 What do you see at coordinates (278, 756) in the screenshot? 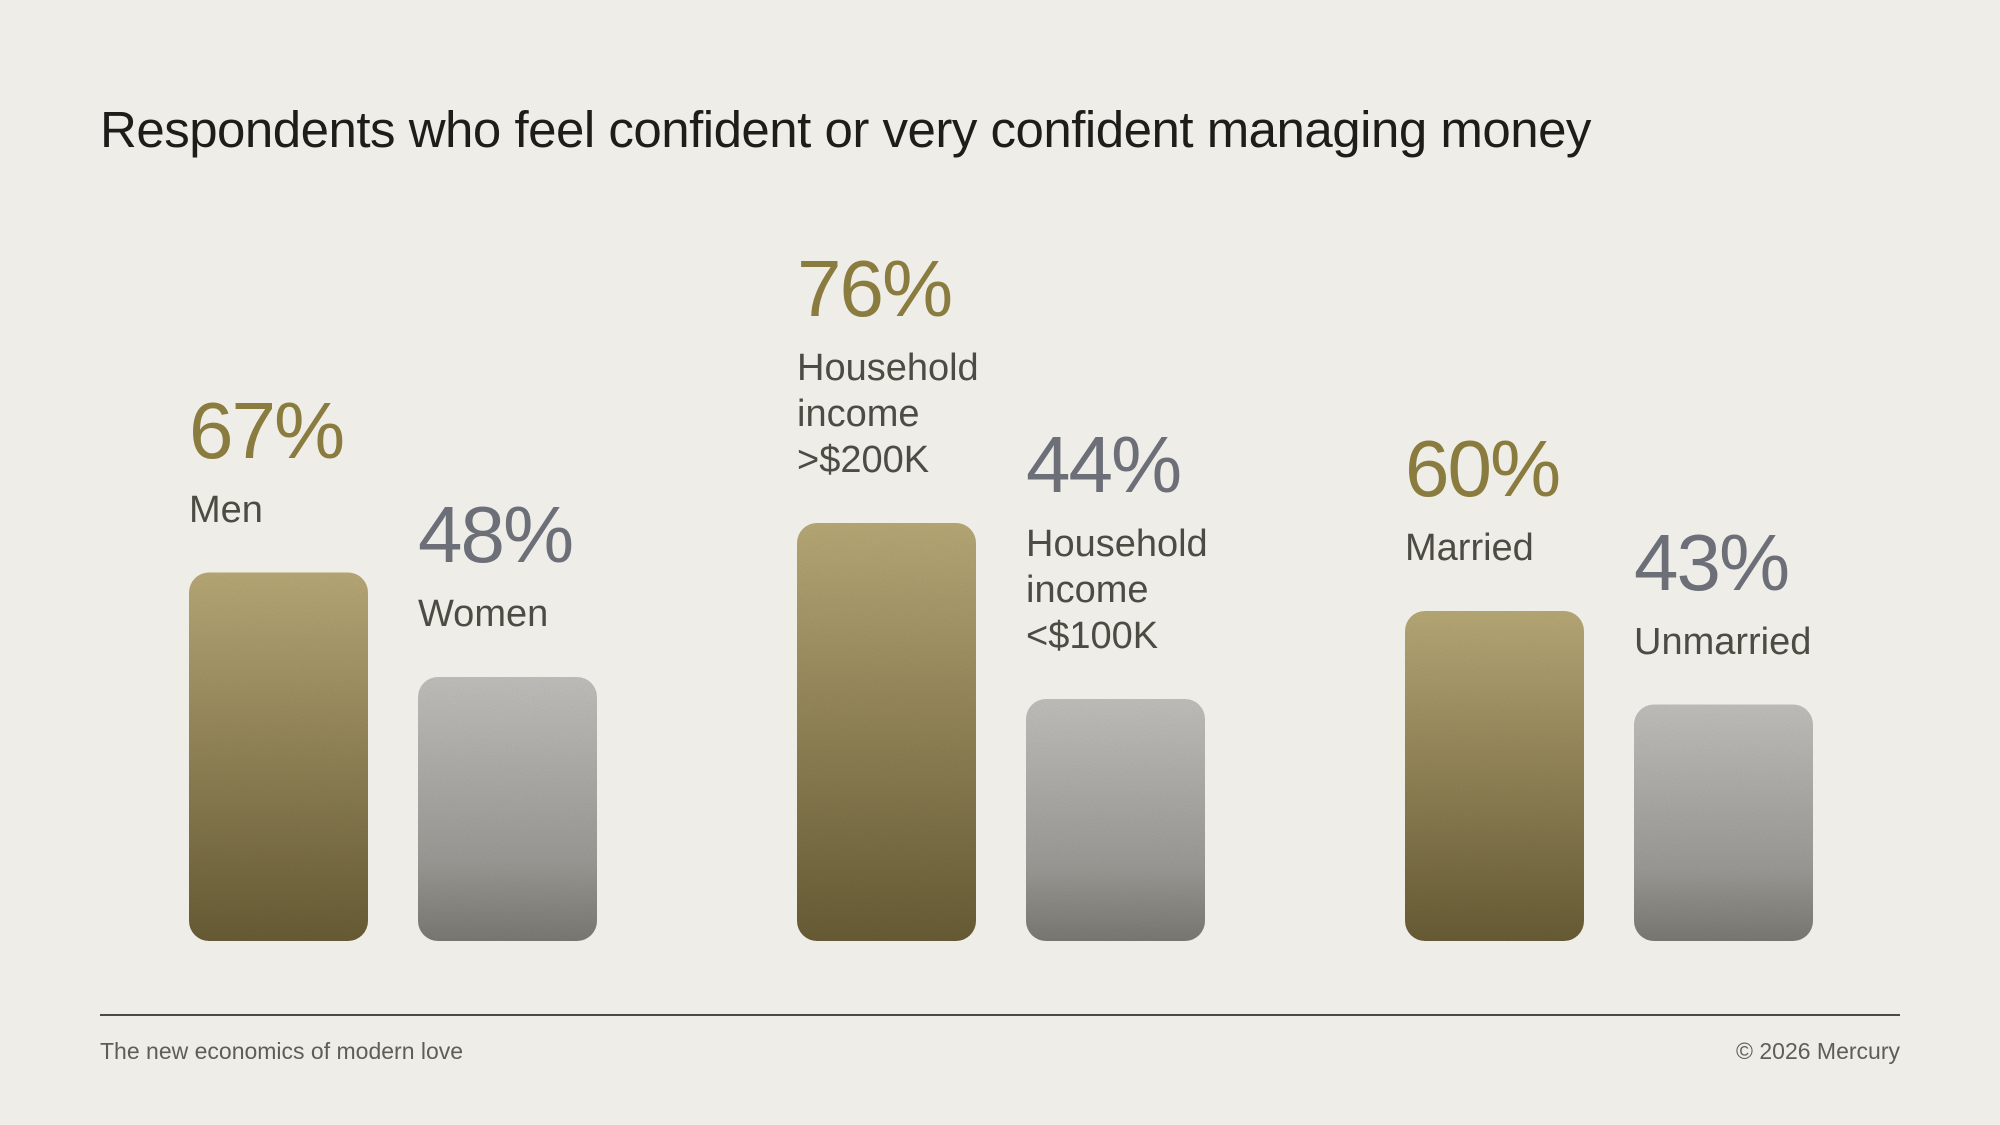
I see `bar-men` at bounding box center [278, 756].